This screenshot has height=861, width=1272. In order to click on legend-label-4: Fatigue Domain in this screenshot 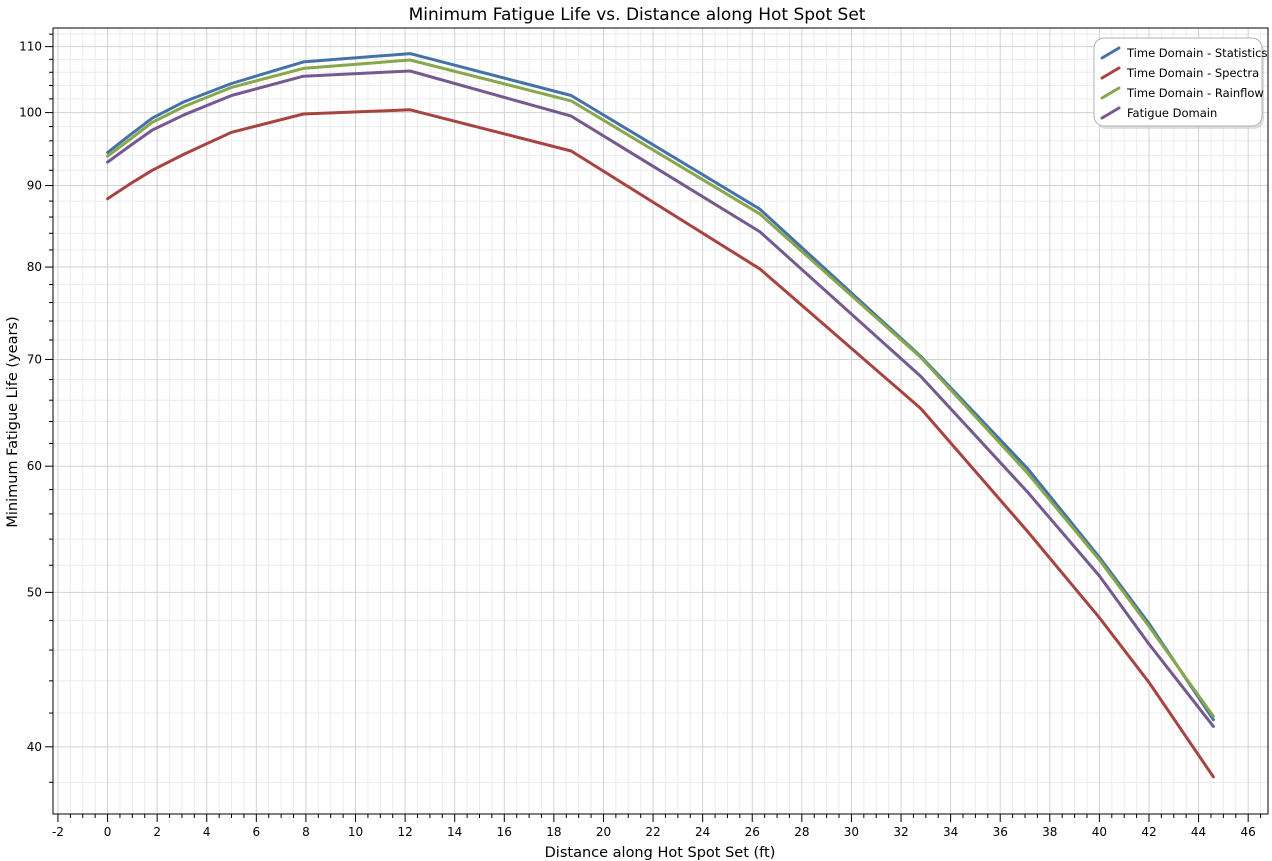, I will do `click(1172, 113)`.